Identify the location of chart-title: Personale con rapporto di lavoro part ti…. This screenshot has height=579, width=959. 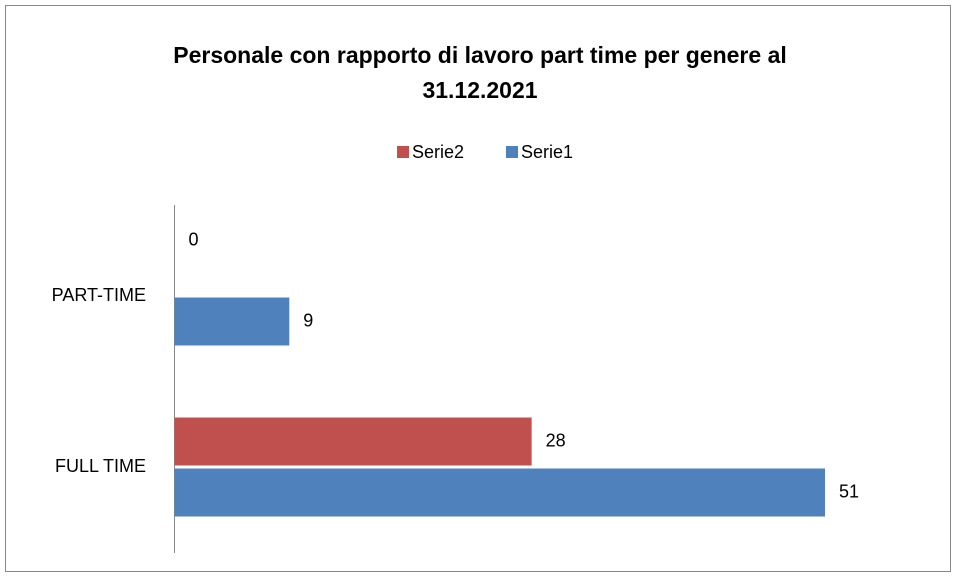
(480, 55).